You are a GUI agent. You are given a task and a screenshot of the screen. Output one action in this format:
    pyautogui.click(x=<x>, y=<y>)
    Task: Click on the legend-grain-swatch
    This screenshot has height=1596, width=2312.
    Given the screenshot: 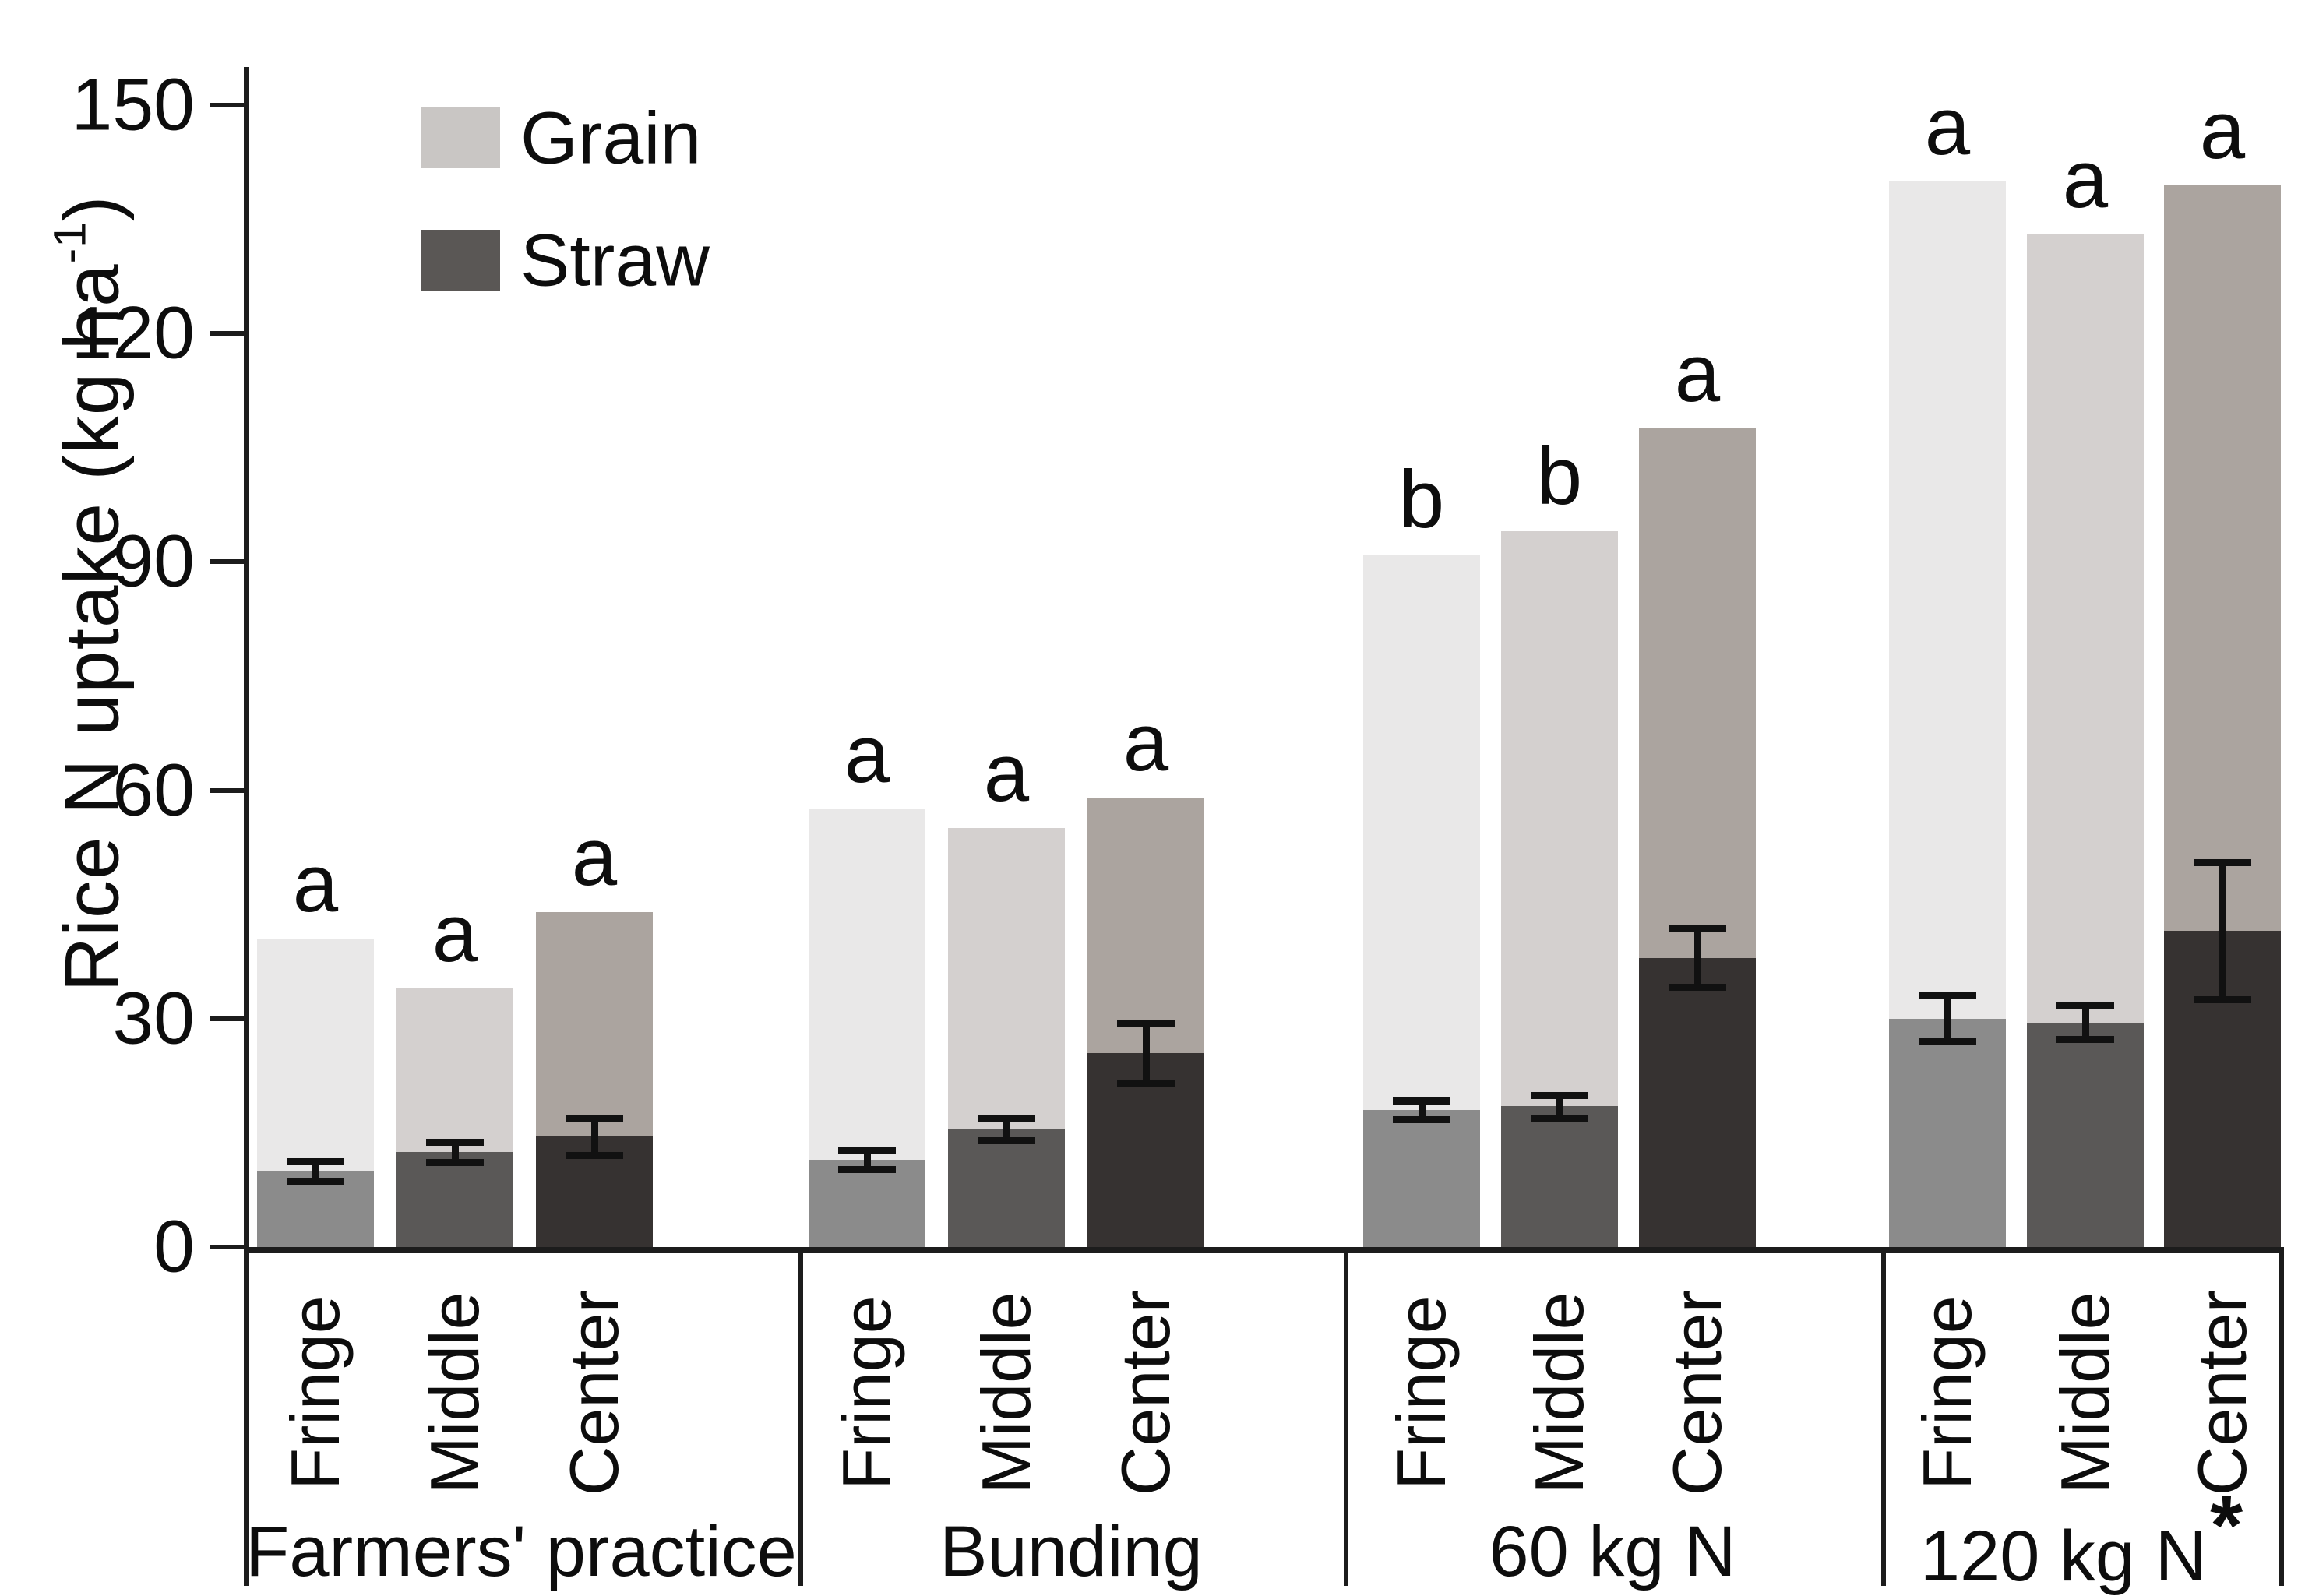 What is the action you would take?
    pyautogui.click(x=460, y=137)
    